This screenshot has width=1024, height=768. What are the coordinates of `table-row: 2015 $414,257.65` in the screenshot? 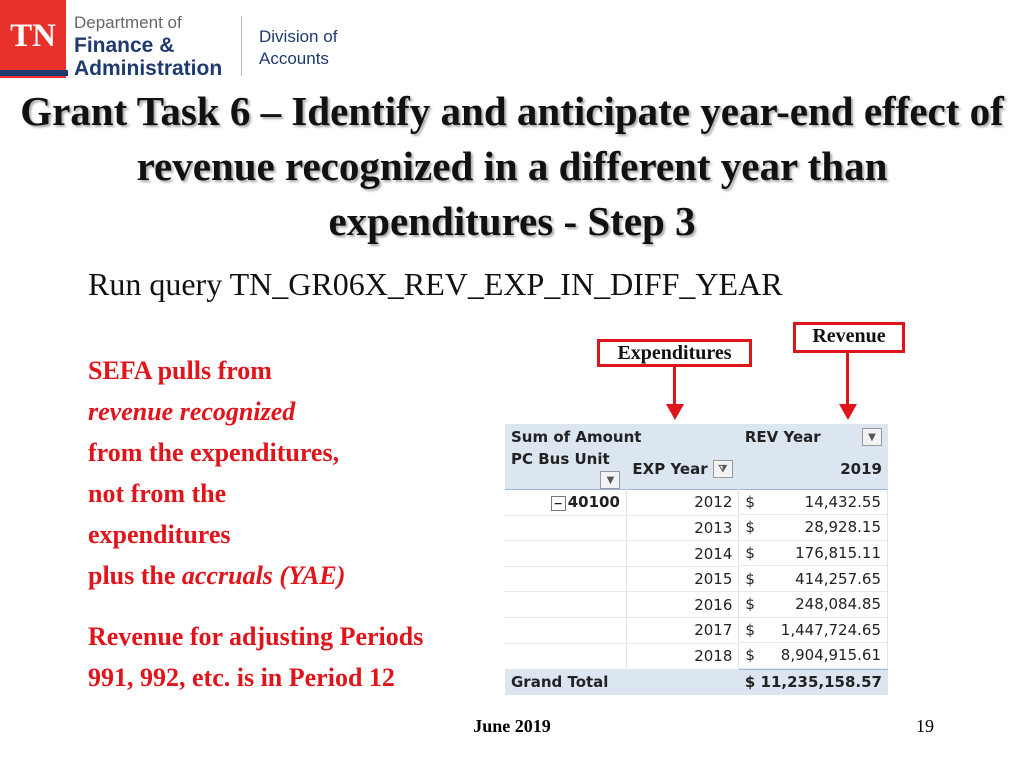 It's located at (696, 579).